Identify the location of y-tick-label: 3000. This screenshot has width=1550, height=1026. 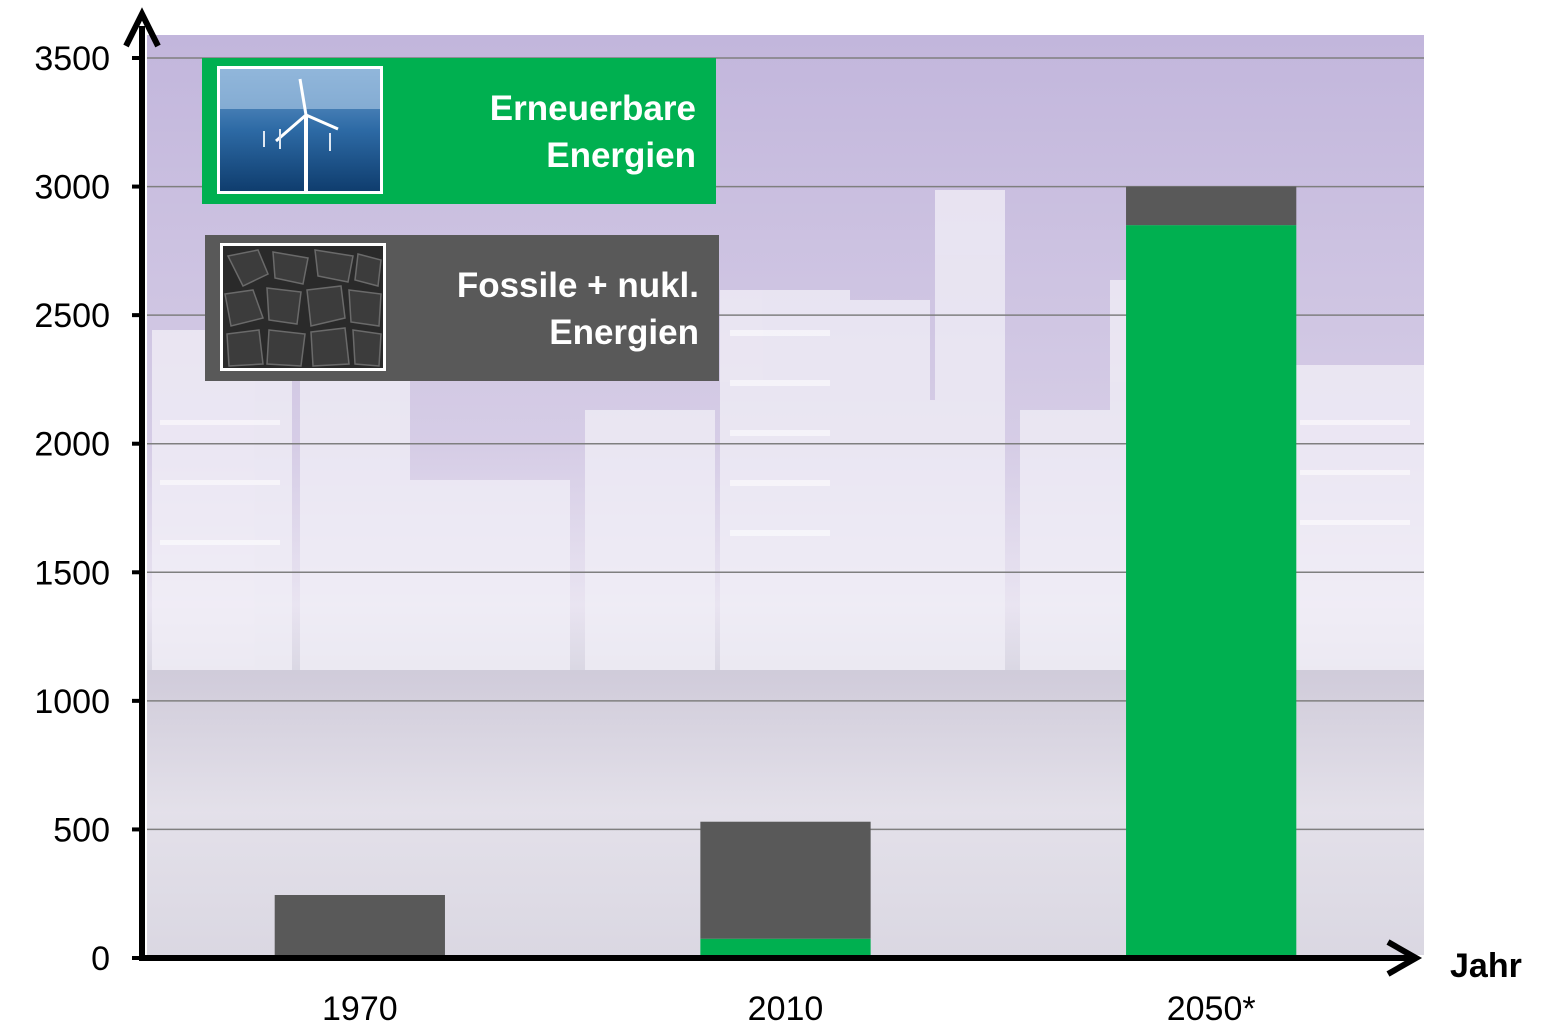
(72, 188).